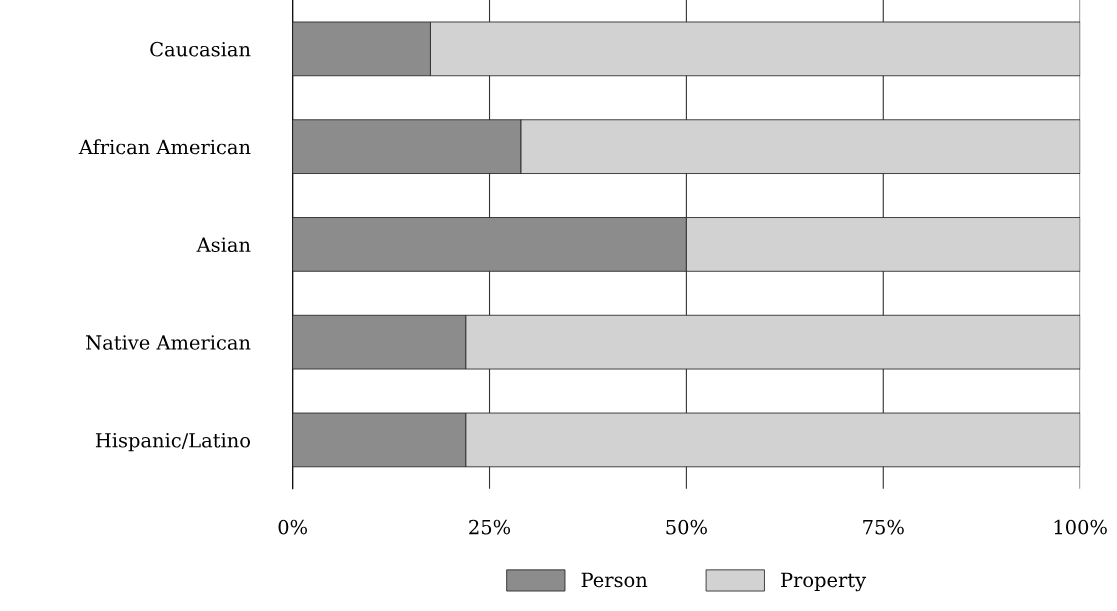 This screenshot has width=1117, height=611. Describe the element at coordinates (1080, 527) in the screenshot. I see `x-tick-label: 100%` at that location.